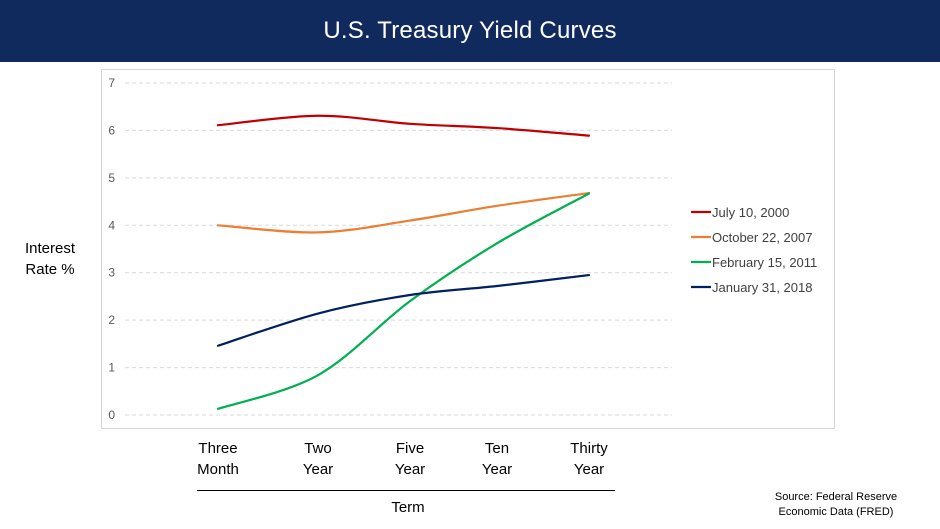  I want to click on y-tick-label: 2, so click(111, 320).